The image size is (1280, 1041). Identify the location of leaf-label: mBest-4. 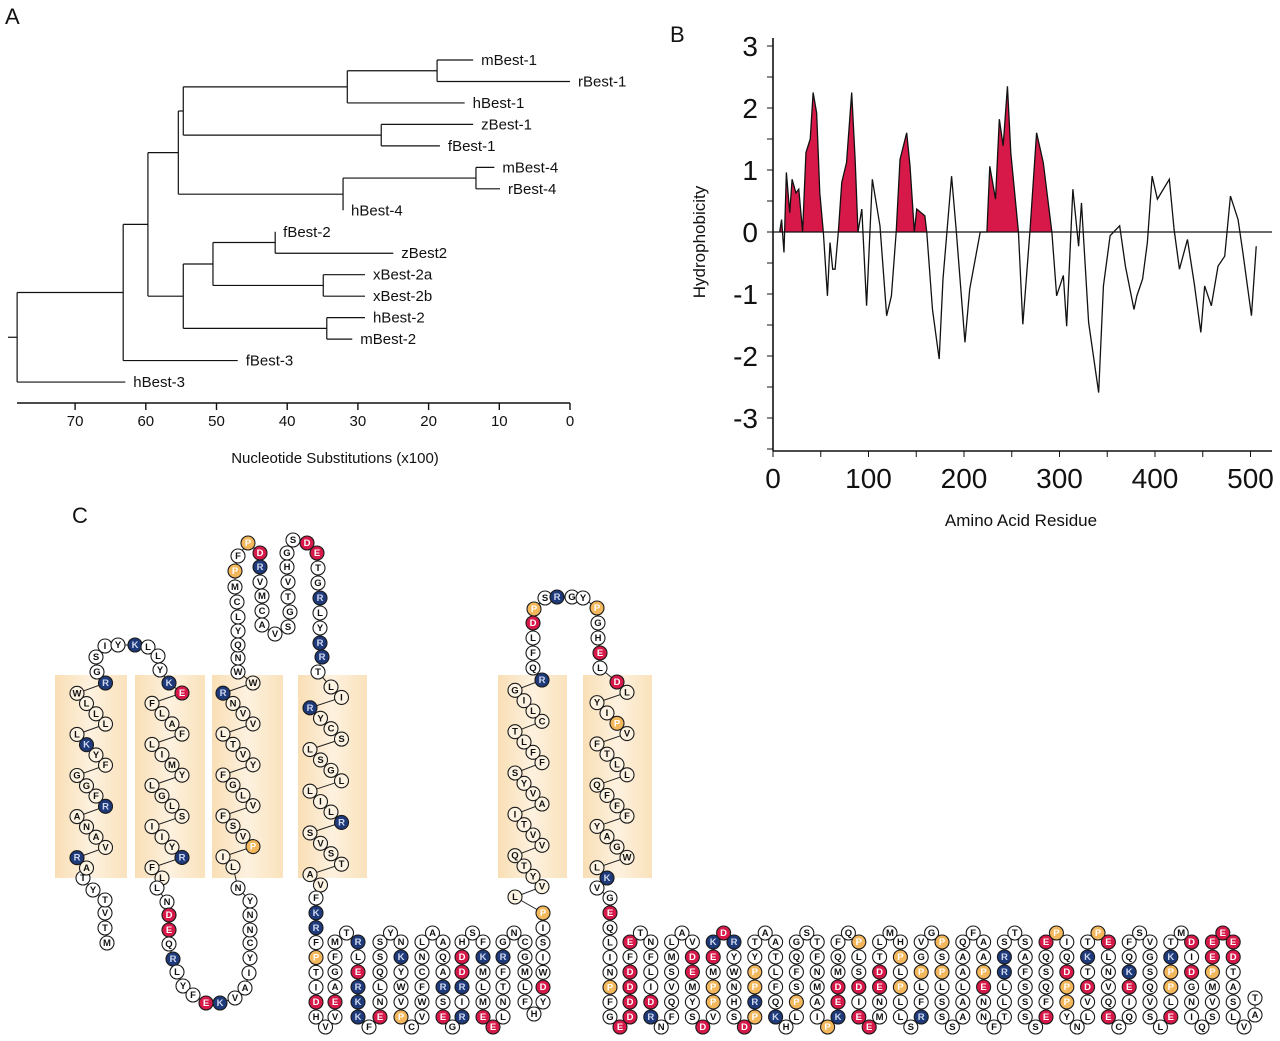
(530, 167).